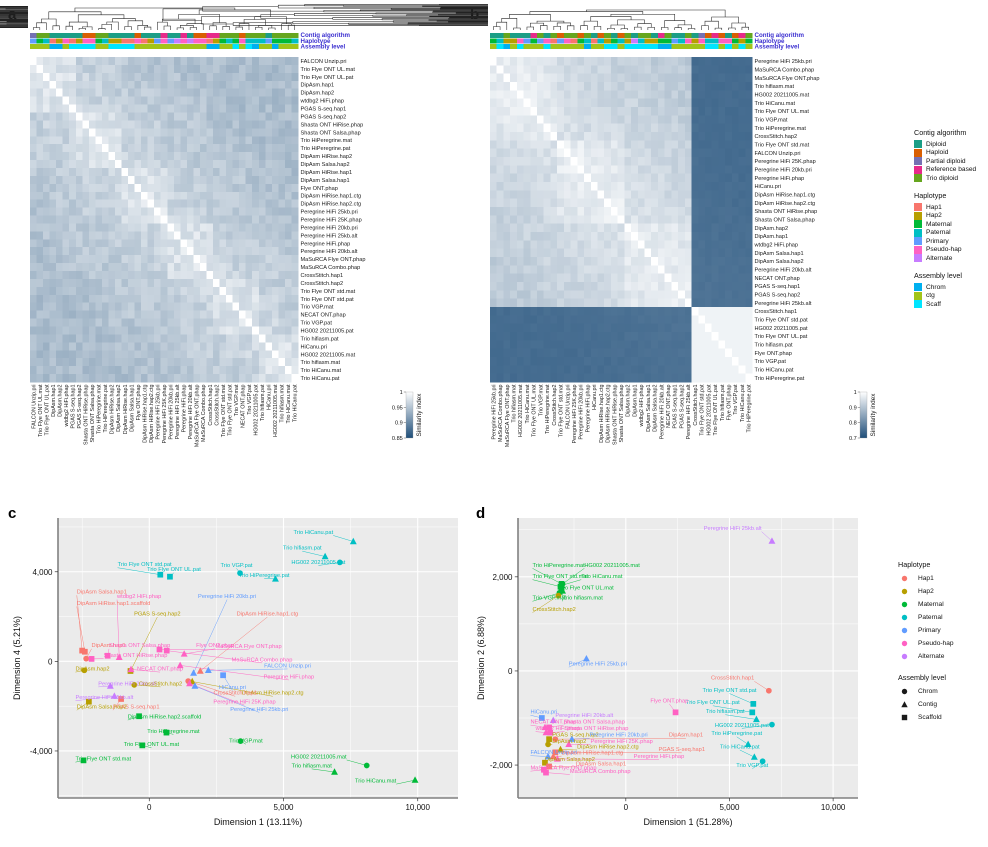 The width and height of the screenshot is (988, 847). I want to click on legend-item: Haploid, so click(945, 152).